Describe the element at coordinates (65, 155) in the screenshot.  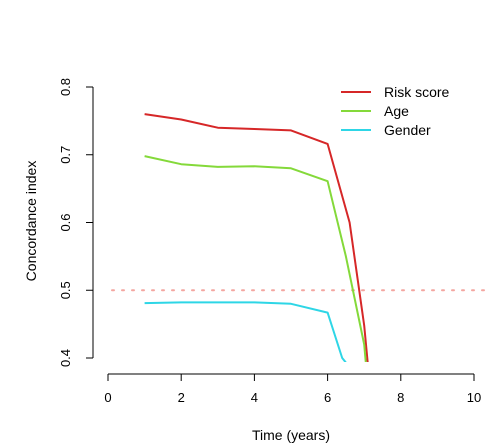
I see `y-tick-label: 0.7` at that location.